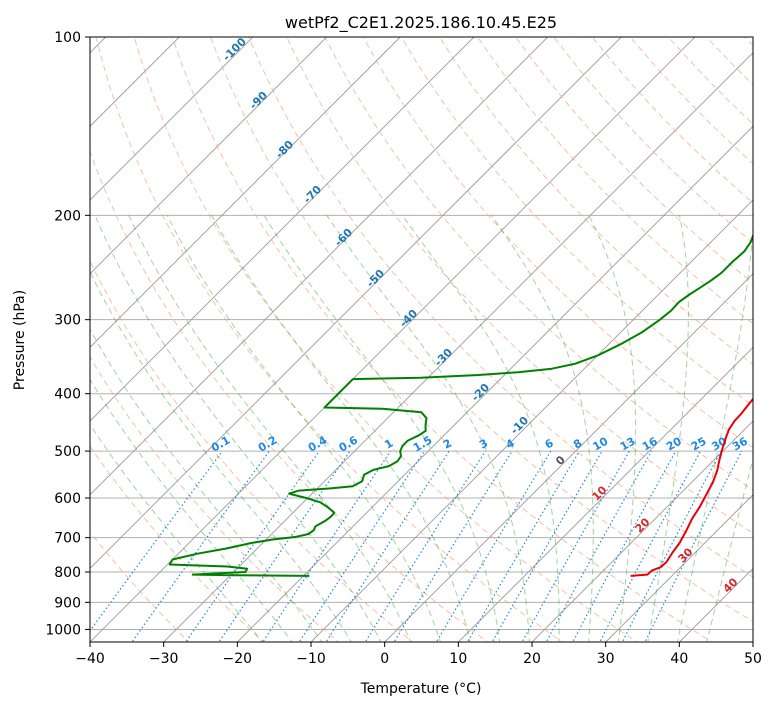  What do you see at coordinates (510, 443) in the screenshot?
I see `mixing-ratio-label: 4` at bounding box center [510, 443].